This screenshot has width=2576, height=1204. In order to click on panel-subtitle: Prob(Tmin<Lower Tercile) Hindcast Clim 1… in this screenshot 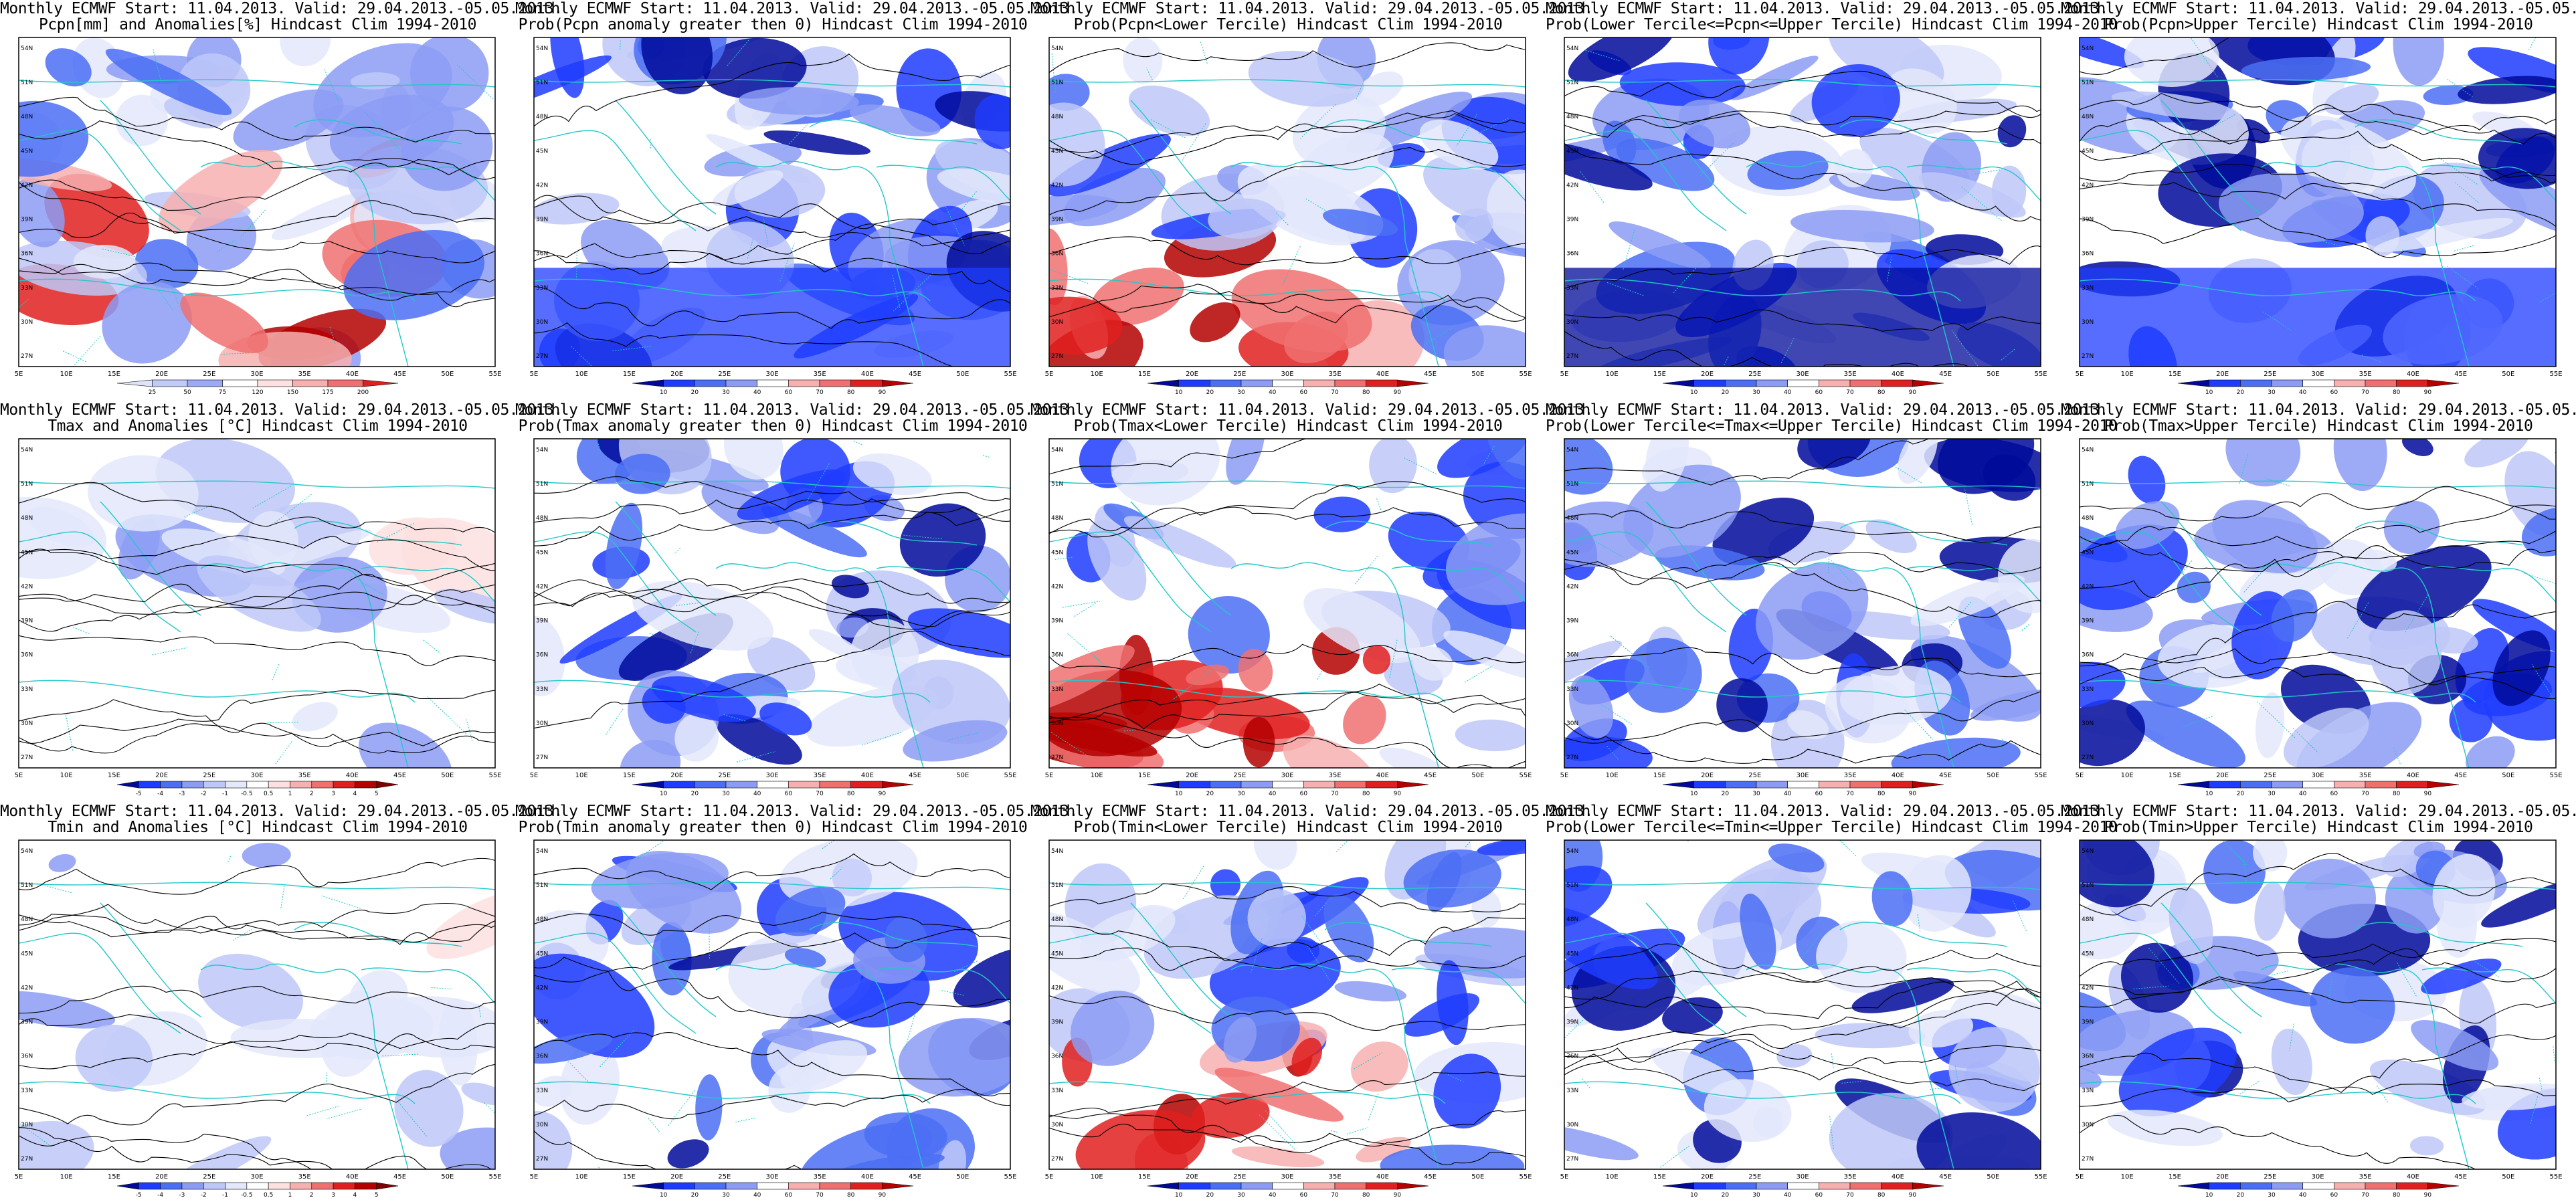, I will do `click(1288, 827)`.